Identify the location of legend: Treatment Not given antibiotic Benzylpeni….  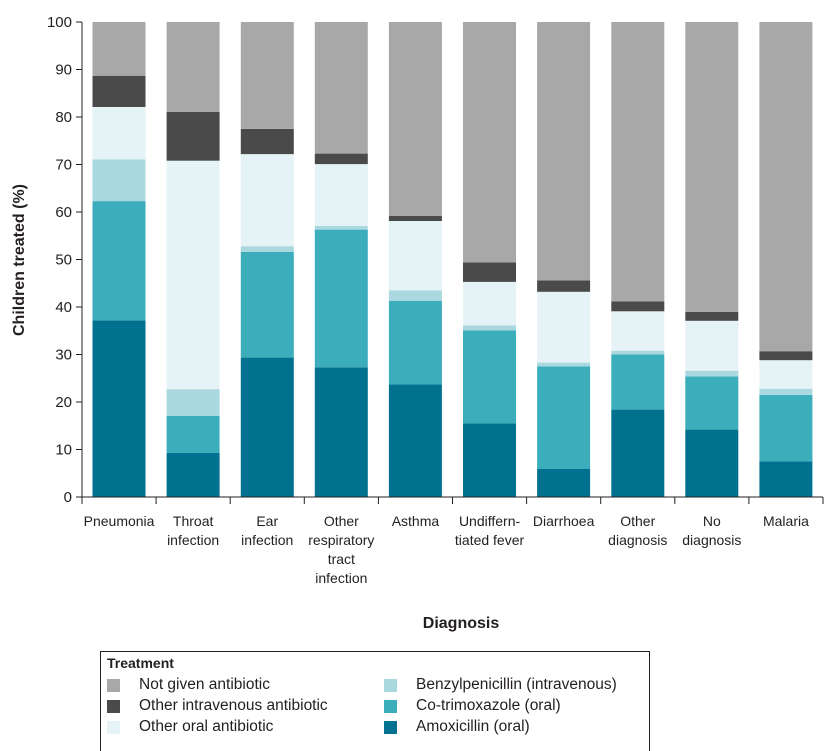
(375, 701).